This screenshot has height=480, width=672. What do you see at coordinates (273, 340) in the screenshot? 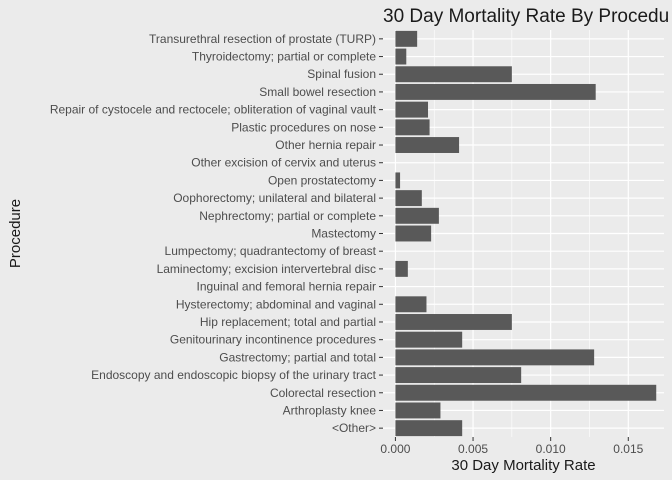
I see `category-label: Genitourinary incontinence procedures` at bounding box center [273, 340].